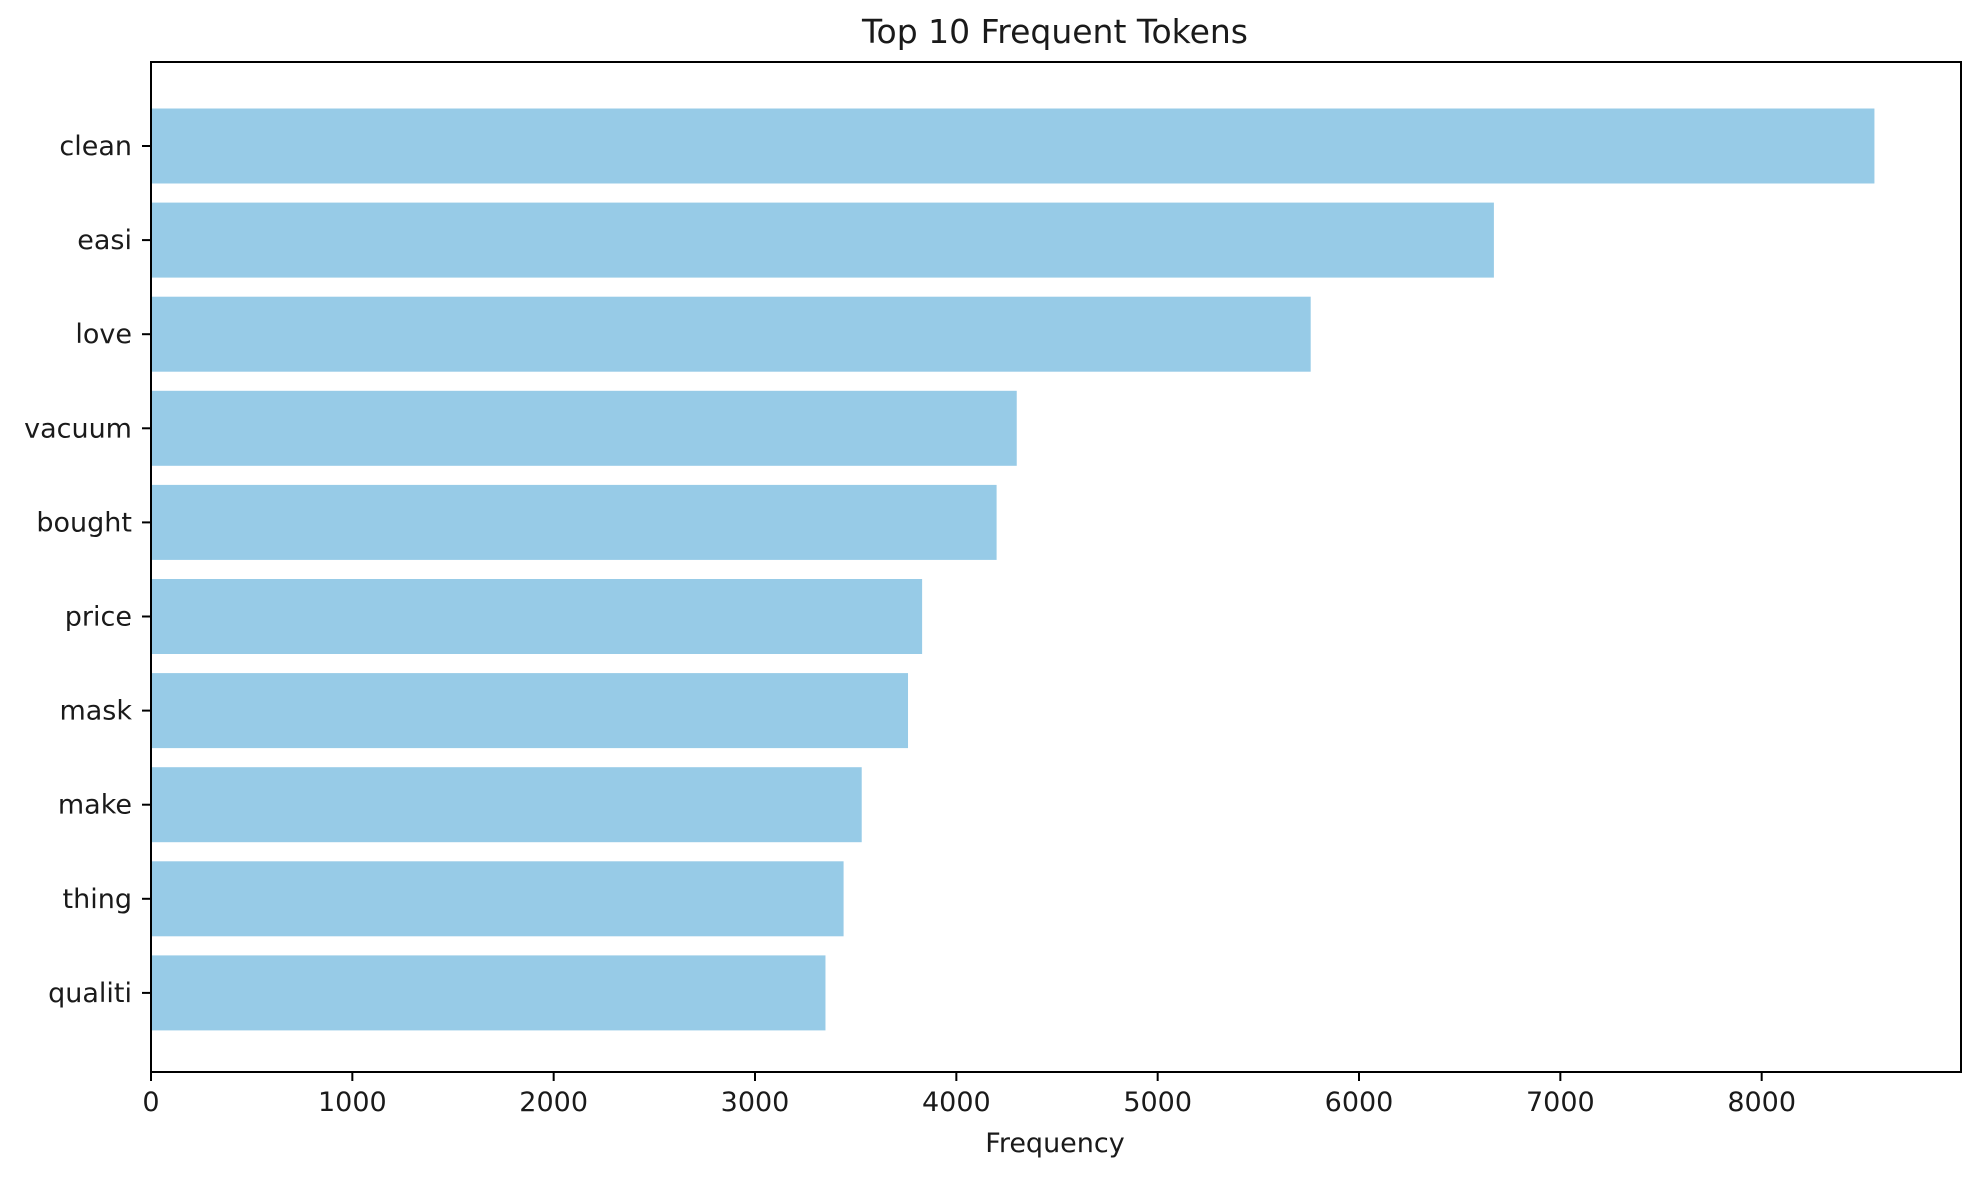 This screenshot has height=1183, width=1978. What do you see at coordinates (1157, 1102) in the screenshot?
I see `x-tick-label: 5000` at bounding box center [1157, 1102].